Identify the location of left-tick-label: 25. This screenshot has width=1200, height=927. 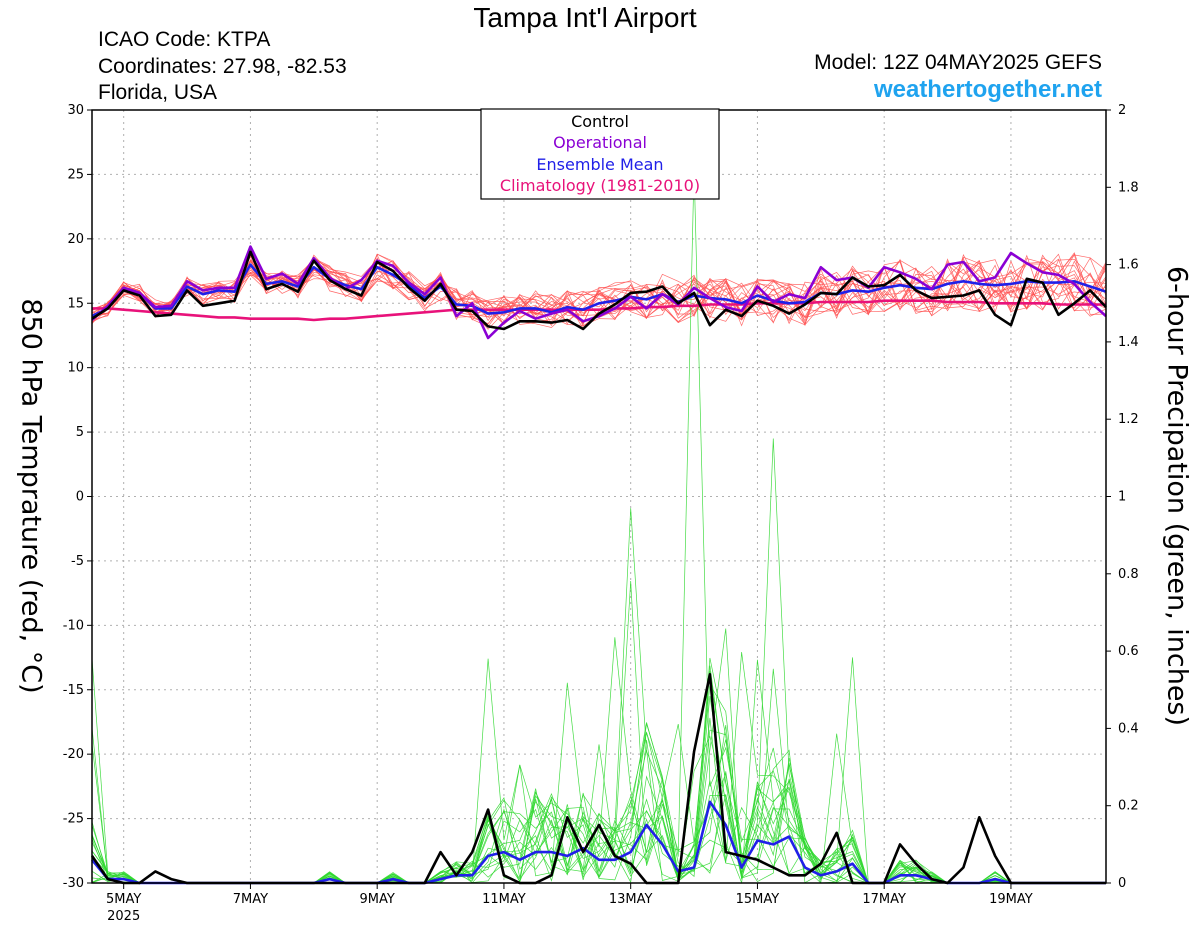
(75, 174).